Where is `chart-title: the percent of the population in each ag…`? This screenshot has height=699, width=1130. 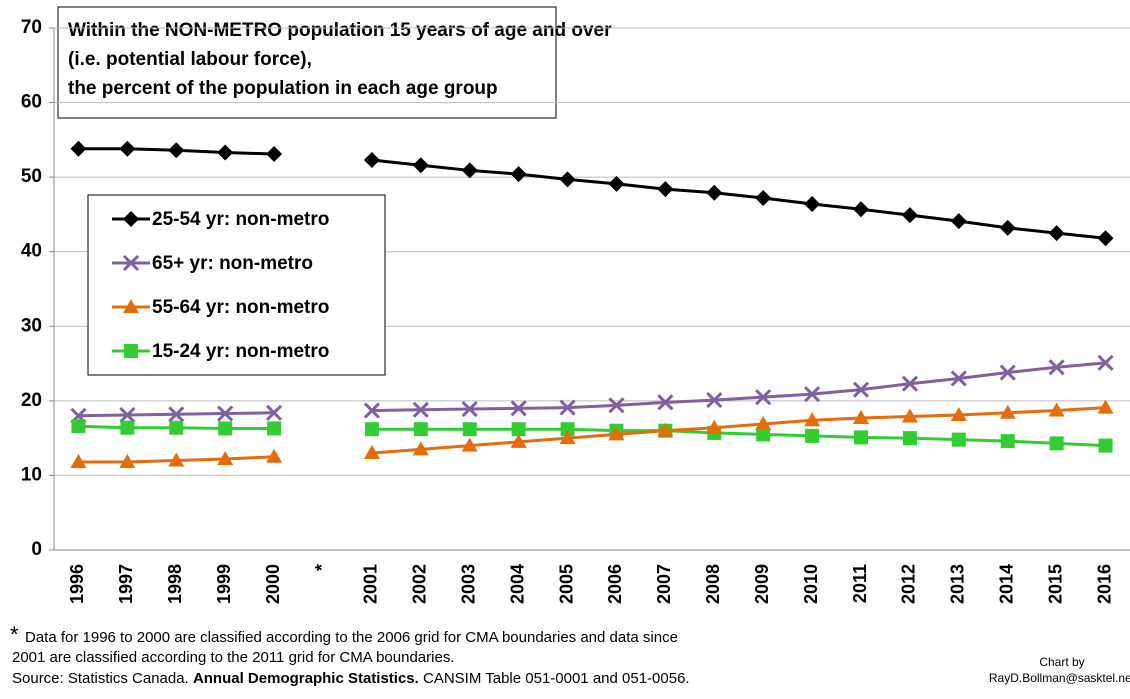 chart-title: the percent of the population in each ag… is located at coordinates (283, 88).